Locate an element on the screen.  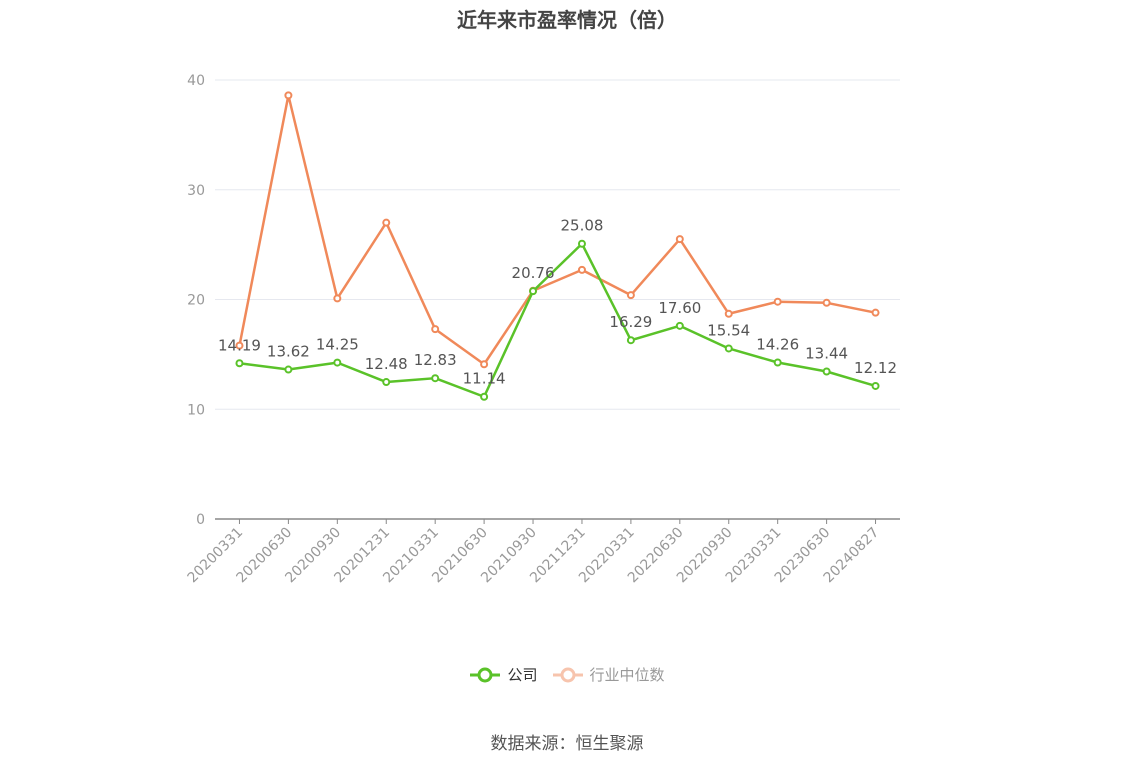
chart-title: 近年来市盈率情况（倍） is located at coordinates (567, 20).